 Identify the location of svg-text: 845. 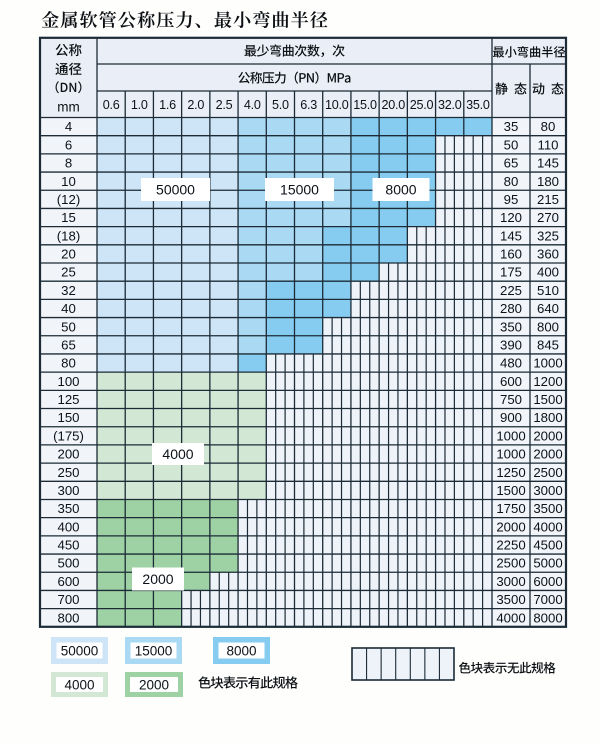
(548, 345).